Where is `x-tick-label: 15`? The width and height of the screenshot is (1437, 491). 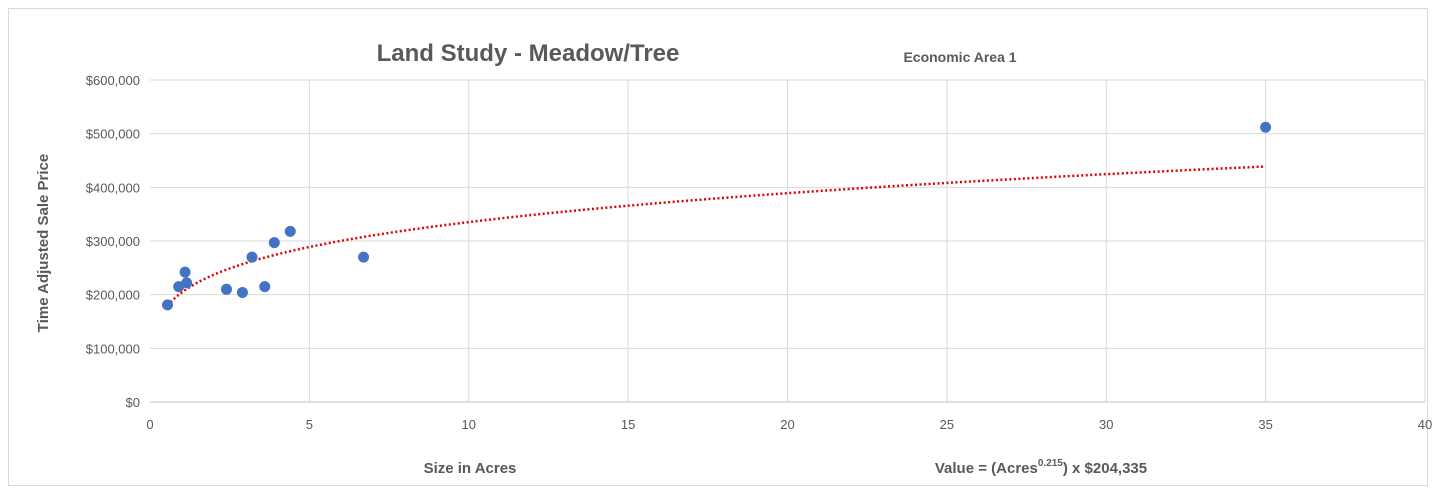
x-tick-label: 15 is located at coordinates (628, 424).